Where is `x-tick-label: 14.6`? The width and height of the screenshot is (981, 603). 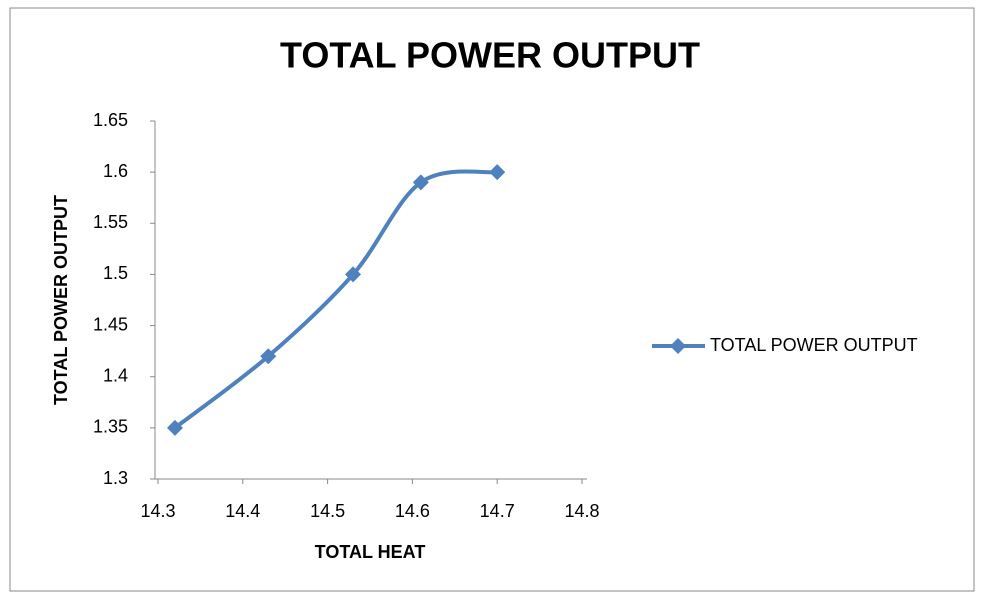 x-tick-label: 14.6 is located at coordinates (412, 511).